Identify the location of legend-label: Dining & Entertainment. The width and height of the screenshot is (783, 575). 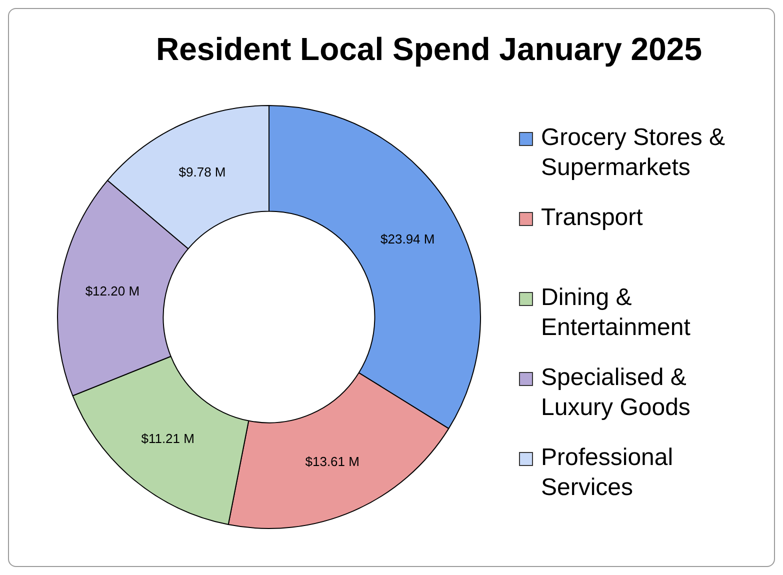
(616, 313).